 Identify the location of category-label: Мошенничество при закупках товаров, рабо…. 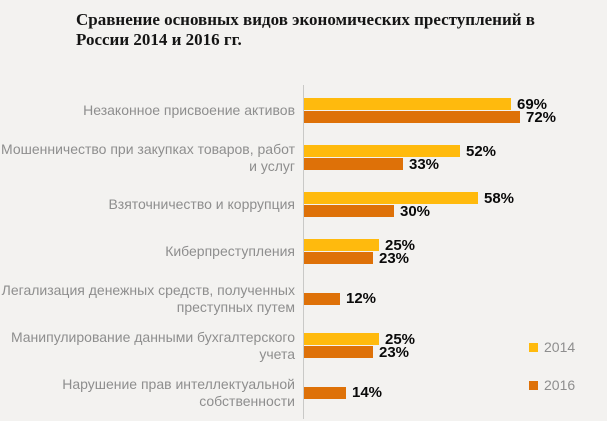
(148, 157).